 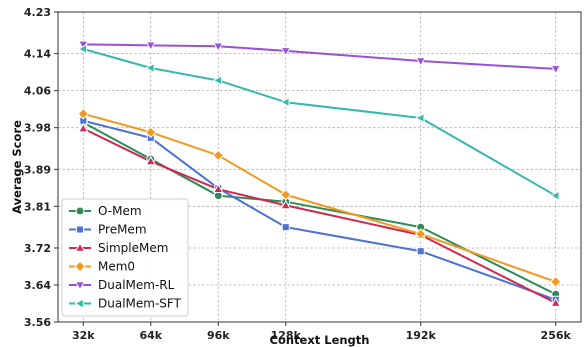 What do you see at coordinates (556, 335) in the screenshot?
I see `x-tick-label: 256k` at bounding box center [556, 335].